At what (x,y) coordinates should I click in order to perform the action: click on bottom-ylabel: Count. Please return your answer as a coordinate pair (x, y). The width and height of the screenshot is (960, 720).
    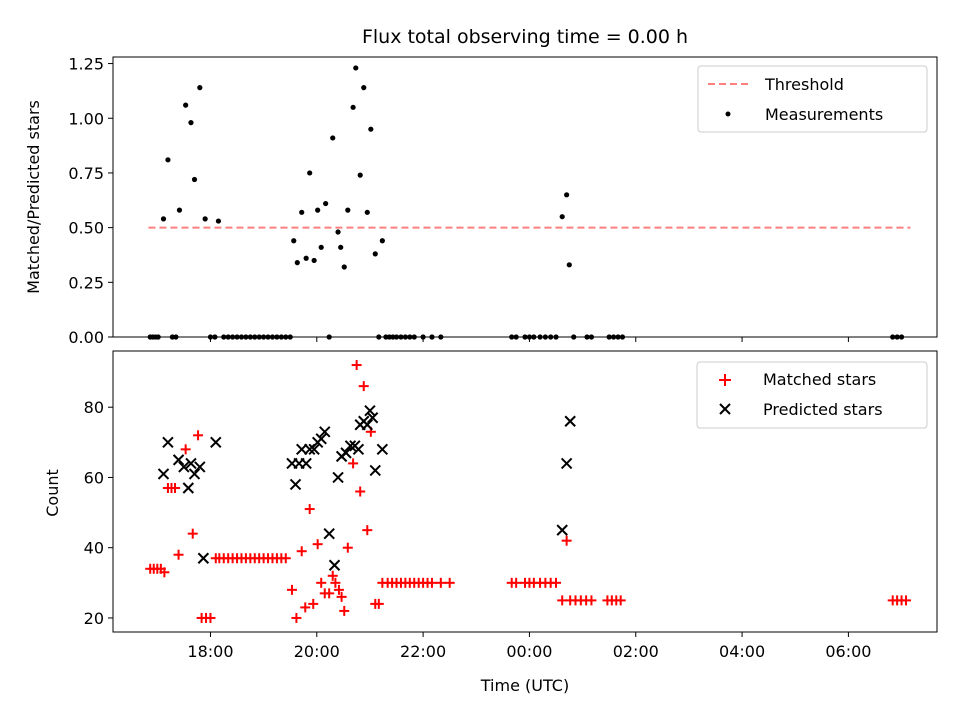
    Looking at the image, I should click on (52, 493).